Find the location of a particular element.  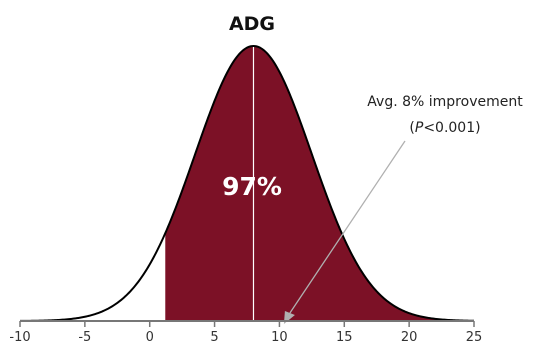

x-tick-label: 5 is located at coordinates (214, 337).